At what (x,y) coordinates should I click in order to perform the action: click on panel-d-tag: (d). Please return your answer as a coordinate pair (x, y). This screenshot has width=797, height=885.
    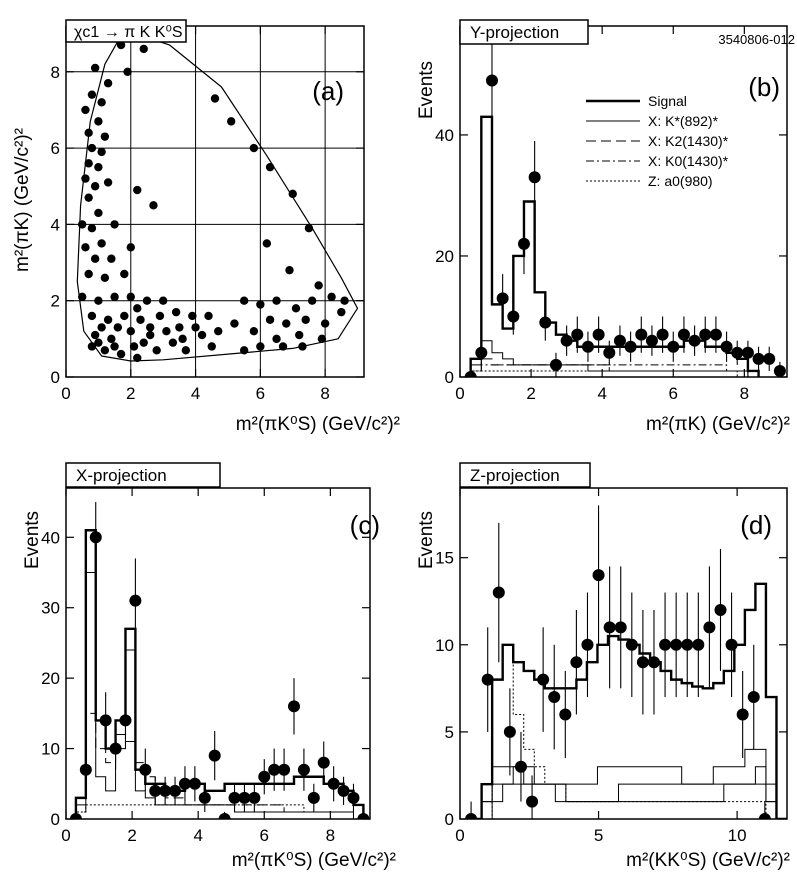
    Looking at the image, I should click on (756, 525).